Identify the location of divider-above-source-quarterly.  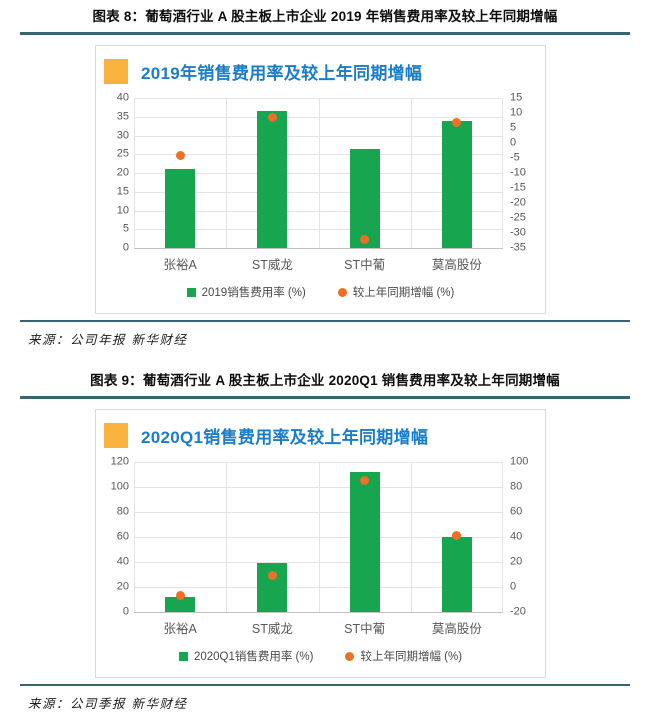
(325, 685).